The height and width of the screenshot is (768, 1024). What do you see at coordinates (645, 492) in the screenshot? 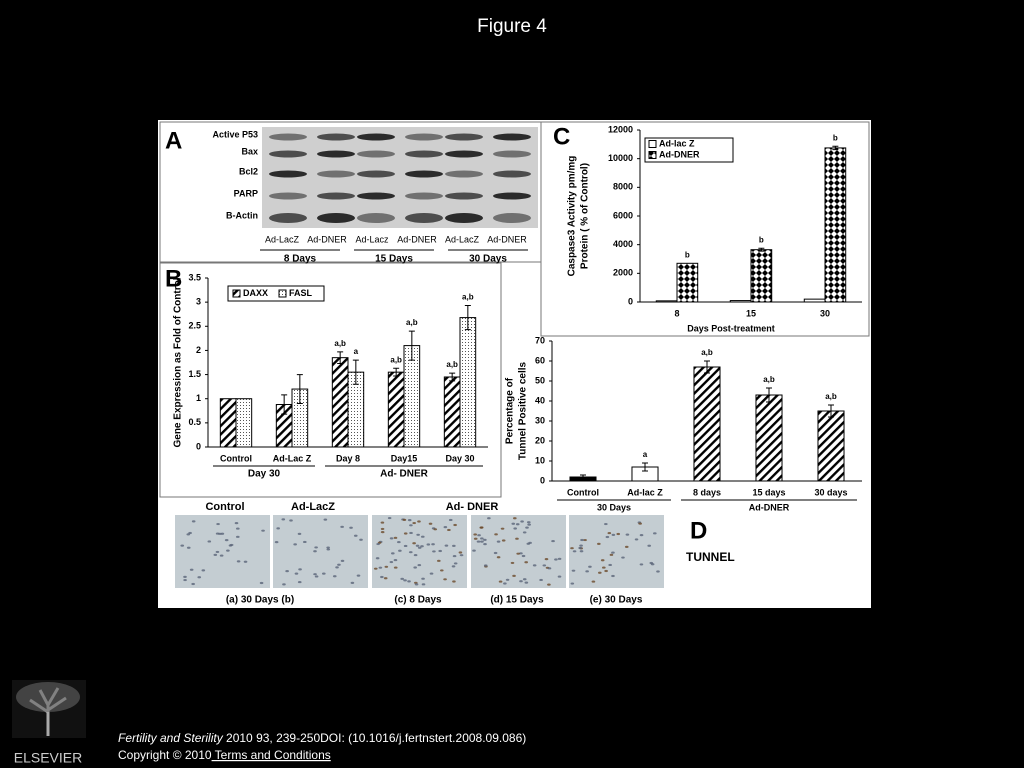
I see `x-tick-label: Ad-lac Z` at bounding box center [645, 492].